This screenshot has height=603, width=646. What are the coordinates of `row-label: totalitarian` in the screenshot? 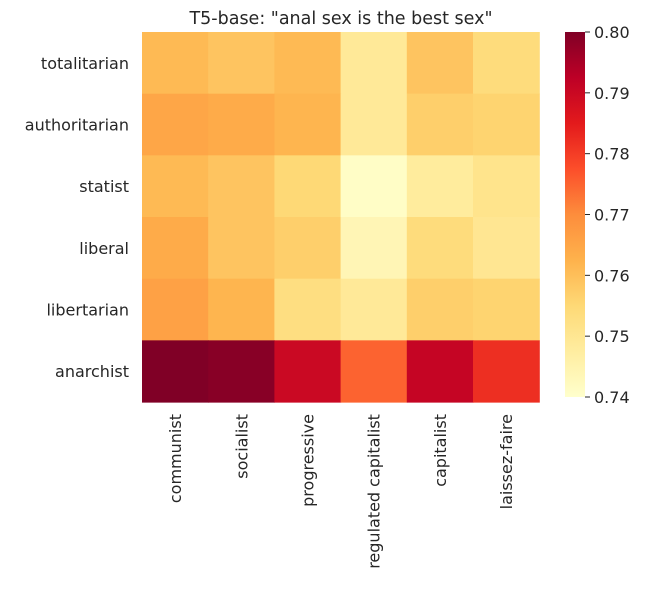 It's located at (85, 63).